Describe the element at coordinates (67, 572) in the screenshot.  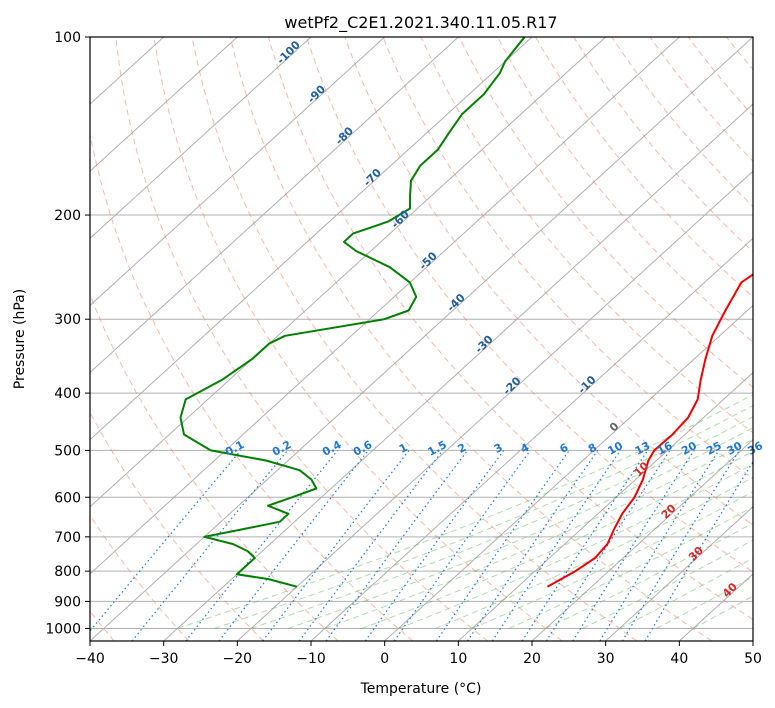
I see `y-tick-label: 800` at that location.